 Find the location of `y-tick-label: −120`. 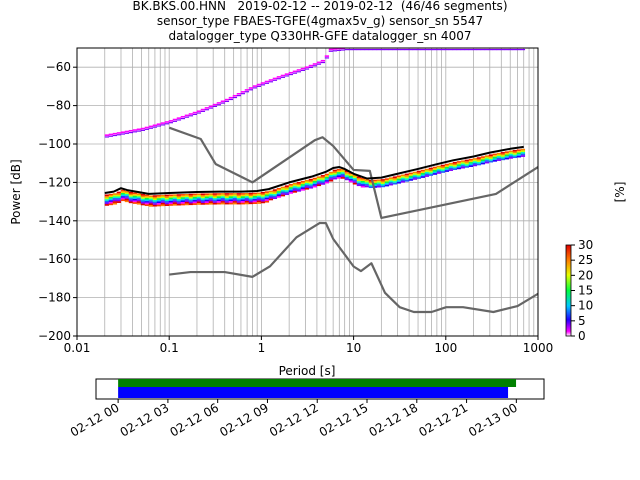

y-tick-label: −120 is located at coordinates (54, 182).